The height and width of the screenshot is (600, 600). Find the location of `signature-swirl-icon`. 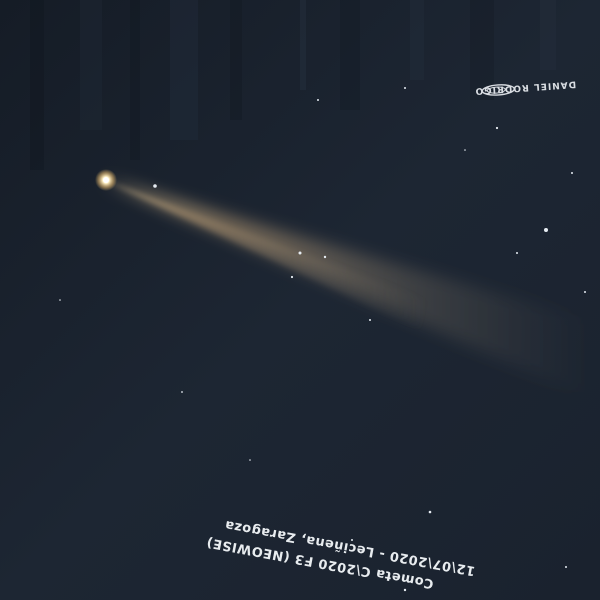

signature-swirl-icon is located at coordinates (498, 90).